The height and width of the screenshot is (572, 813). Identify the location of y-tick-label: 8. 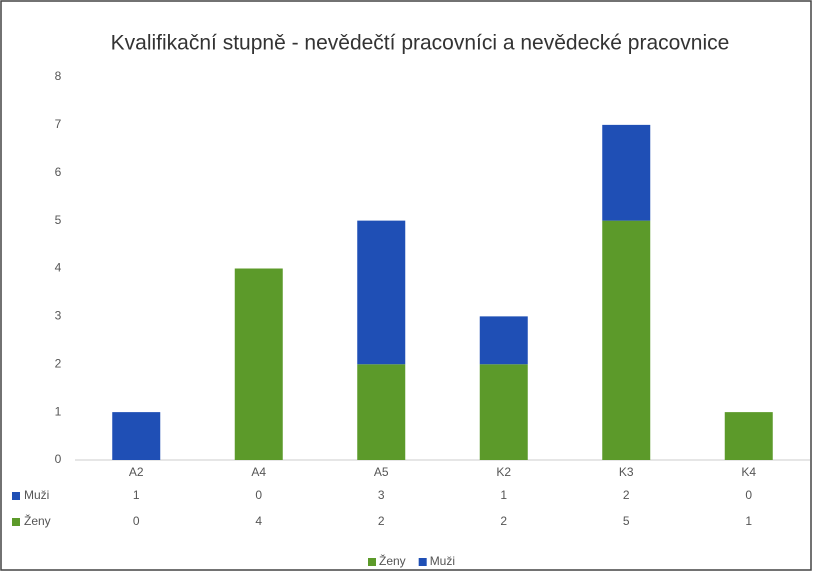
(58, 76).